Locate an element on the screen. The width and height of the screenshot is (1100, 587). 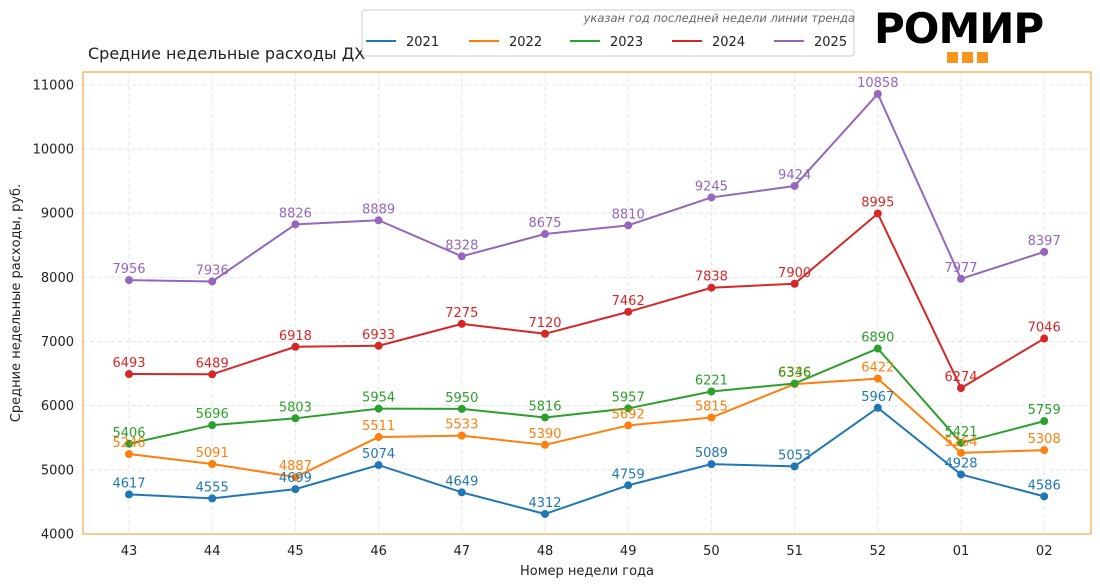
series-line-2022 is located at coordinates (586, 428).